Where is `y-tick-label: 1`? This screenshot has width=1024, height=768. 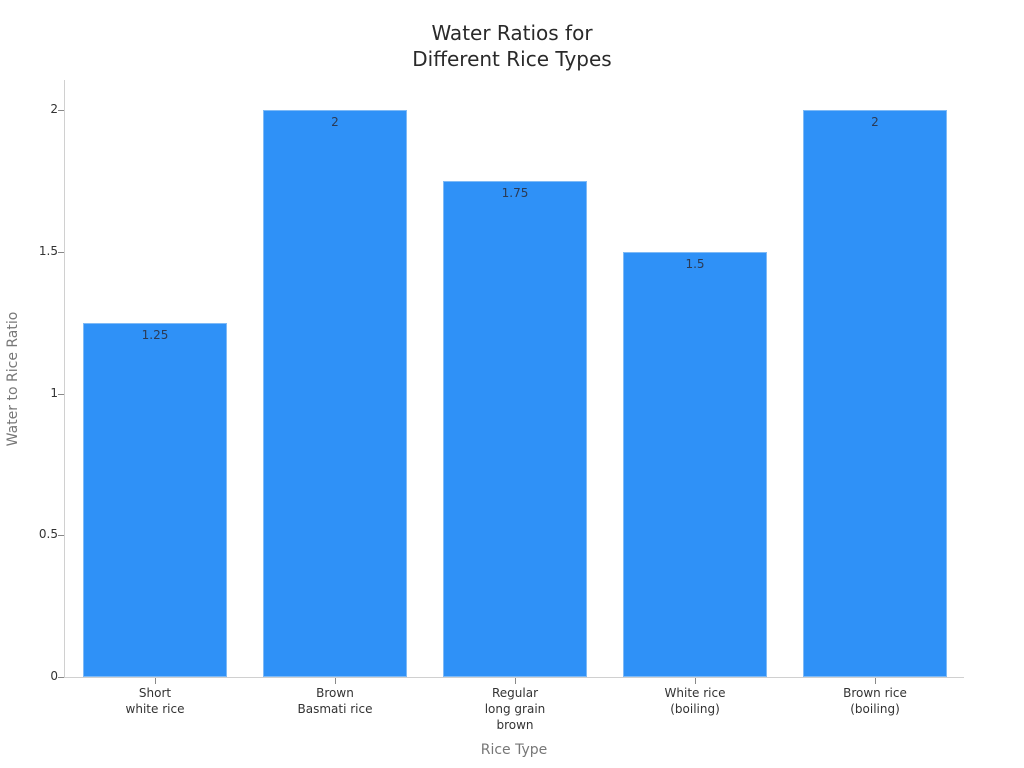 y-tick-label: 1 is located at coordinates (54, 392).